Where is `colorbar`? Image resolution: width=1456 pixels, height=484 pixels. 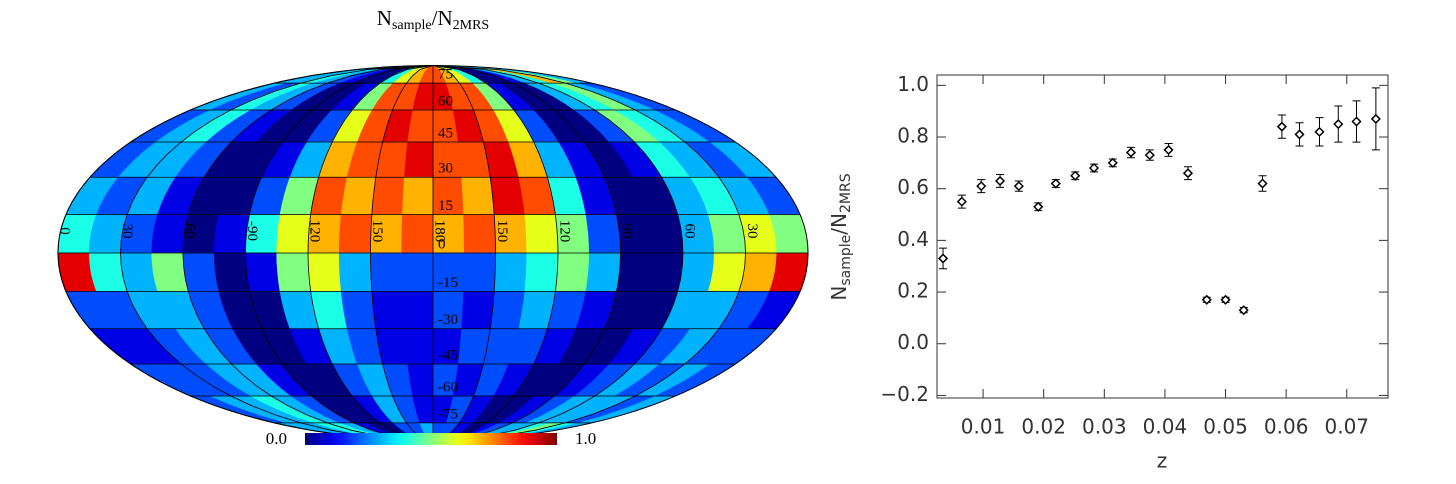 colorbar is located at coordinates (431, 439).